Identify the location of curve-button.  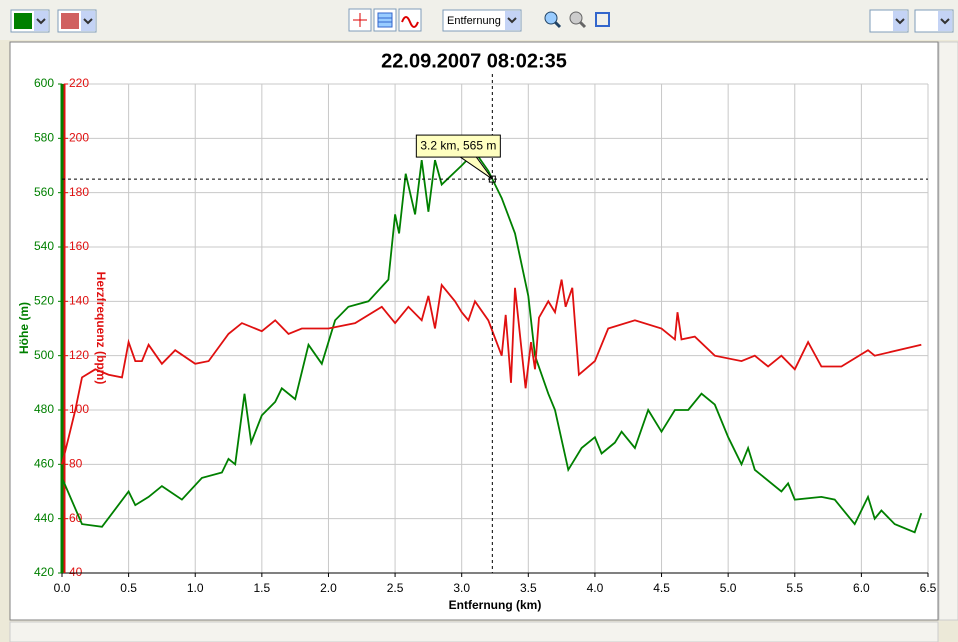
(410, 20).